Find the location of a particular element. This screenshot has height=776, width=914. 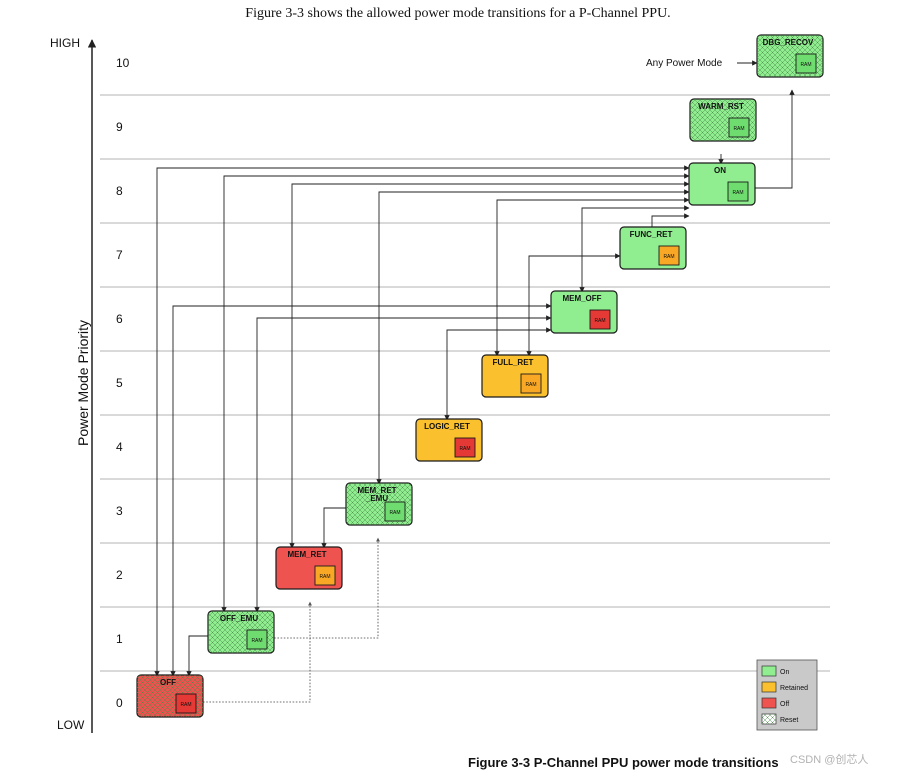

level-label-7: 7 is located at coordinates (119, 255).